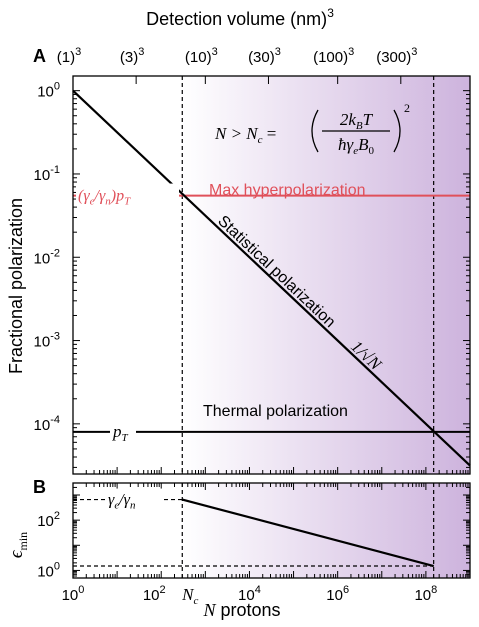  I want to click on epsilon-min-line, so click(307, 533).